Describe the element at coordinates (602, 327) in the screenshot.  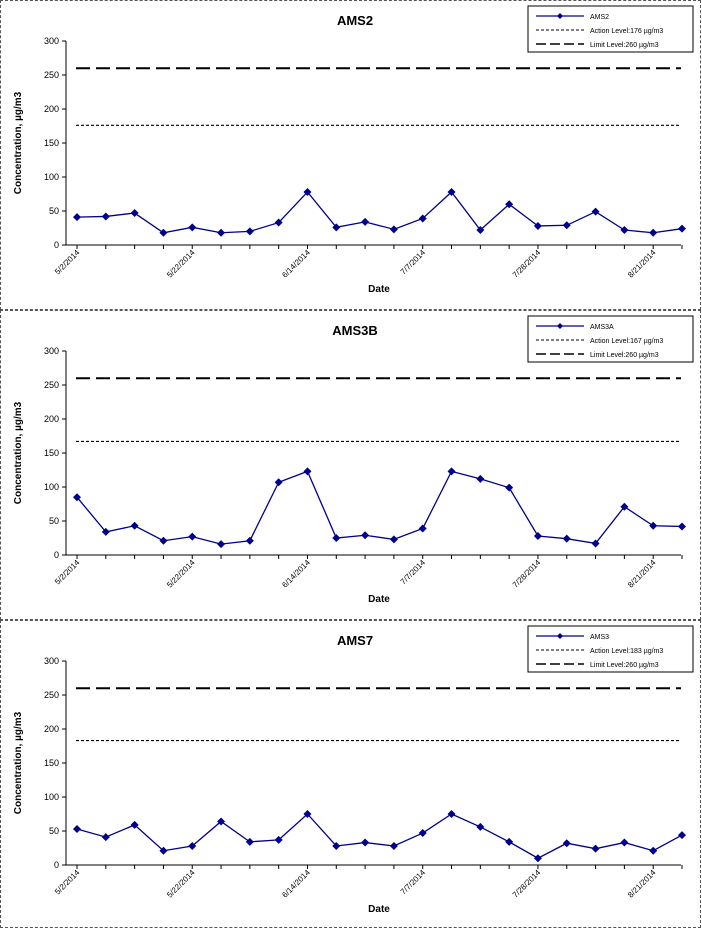
I see `legend-entry-label: AMS3A` at that location.